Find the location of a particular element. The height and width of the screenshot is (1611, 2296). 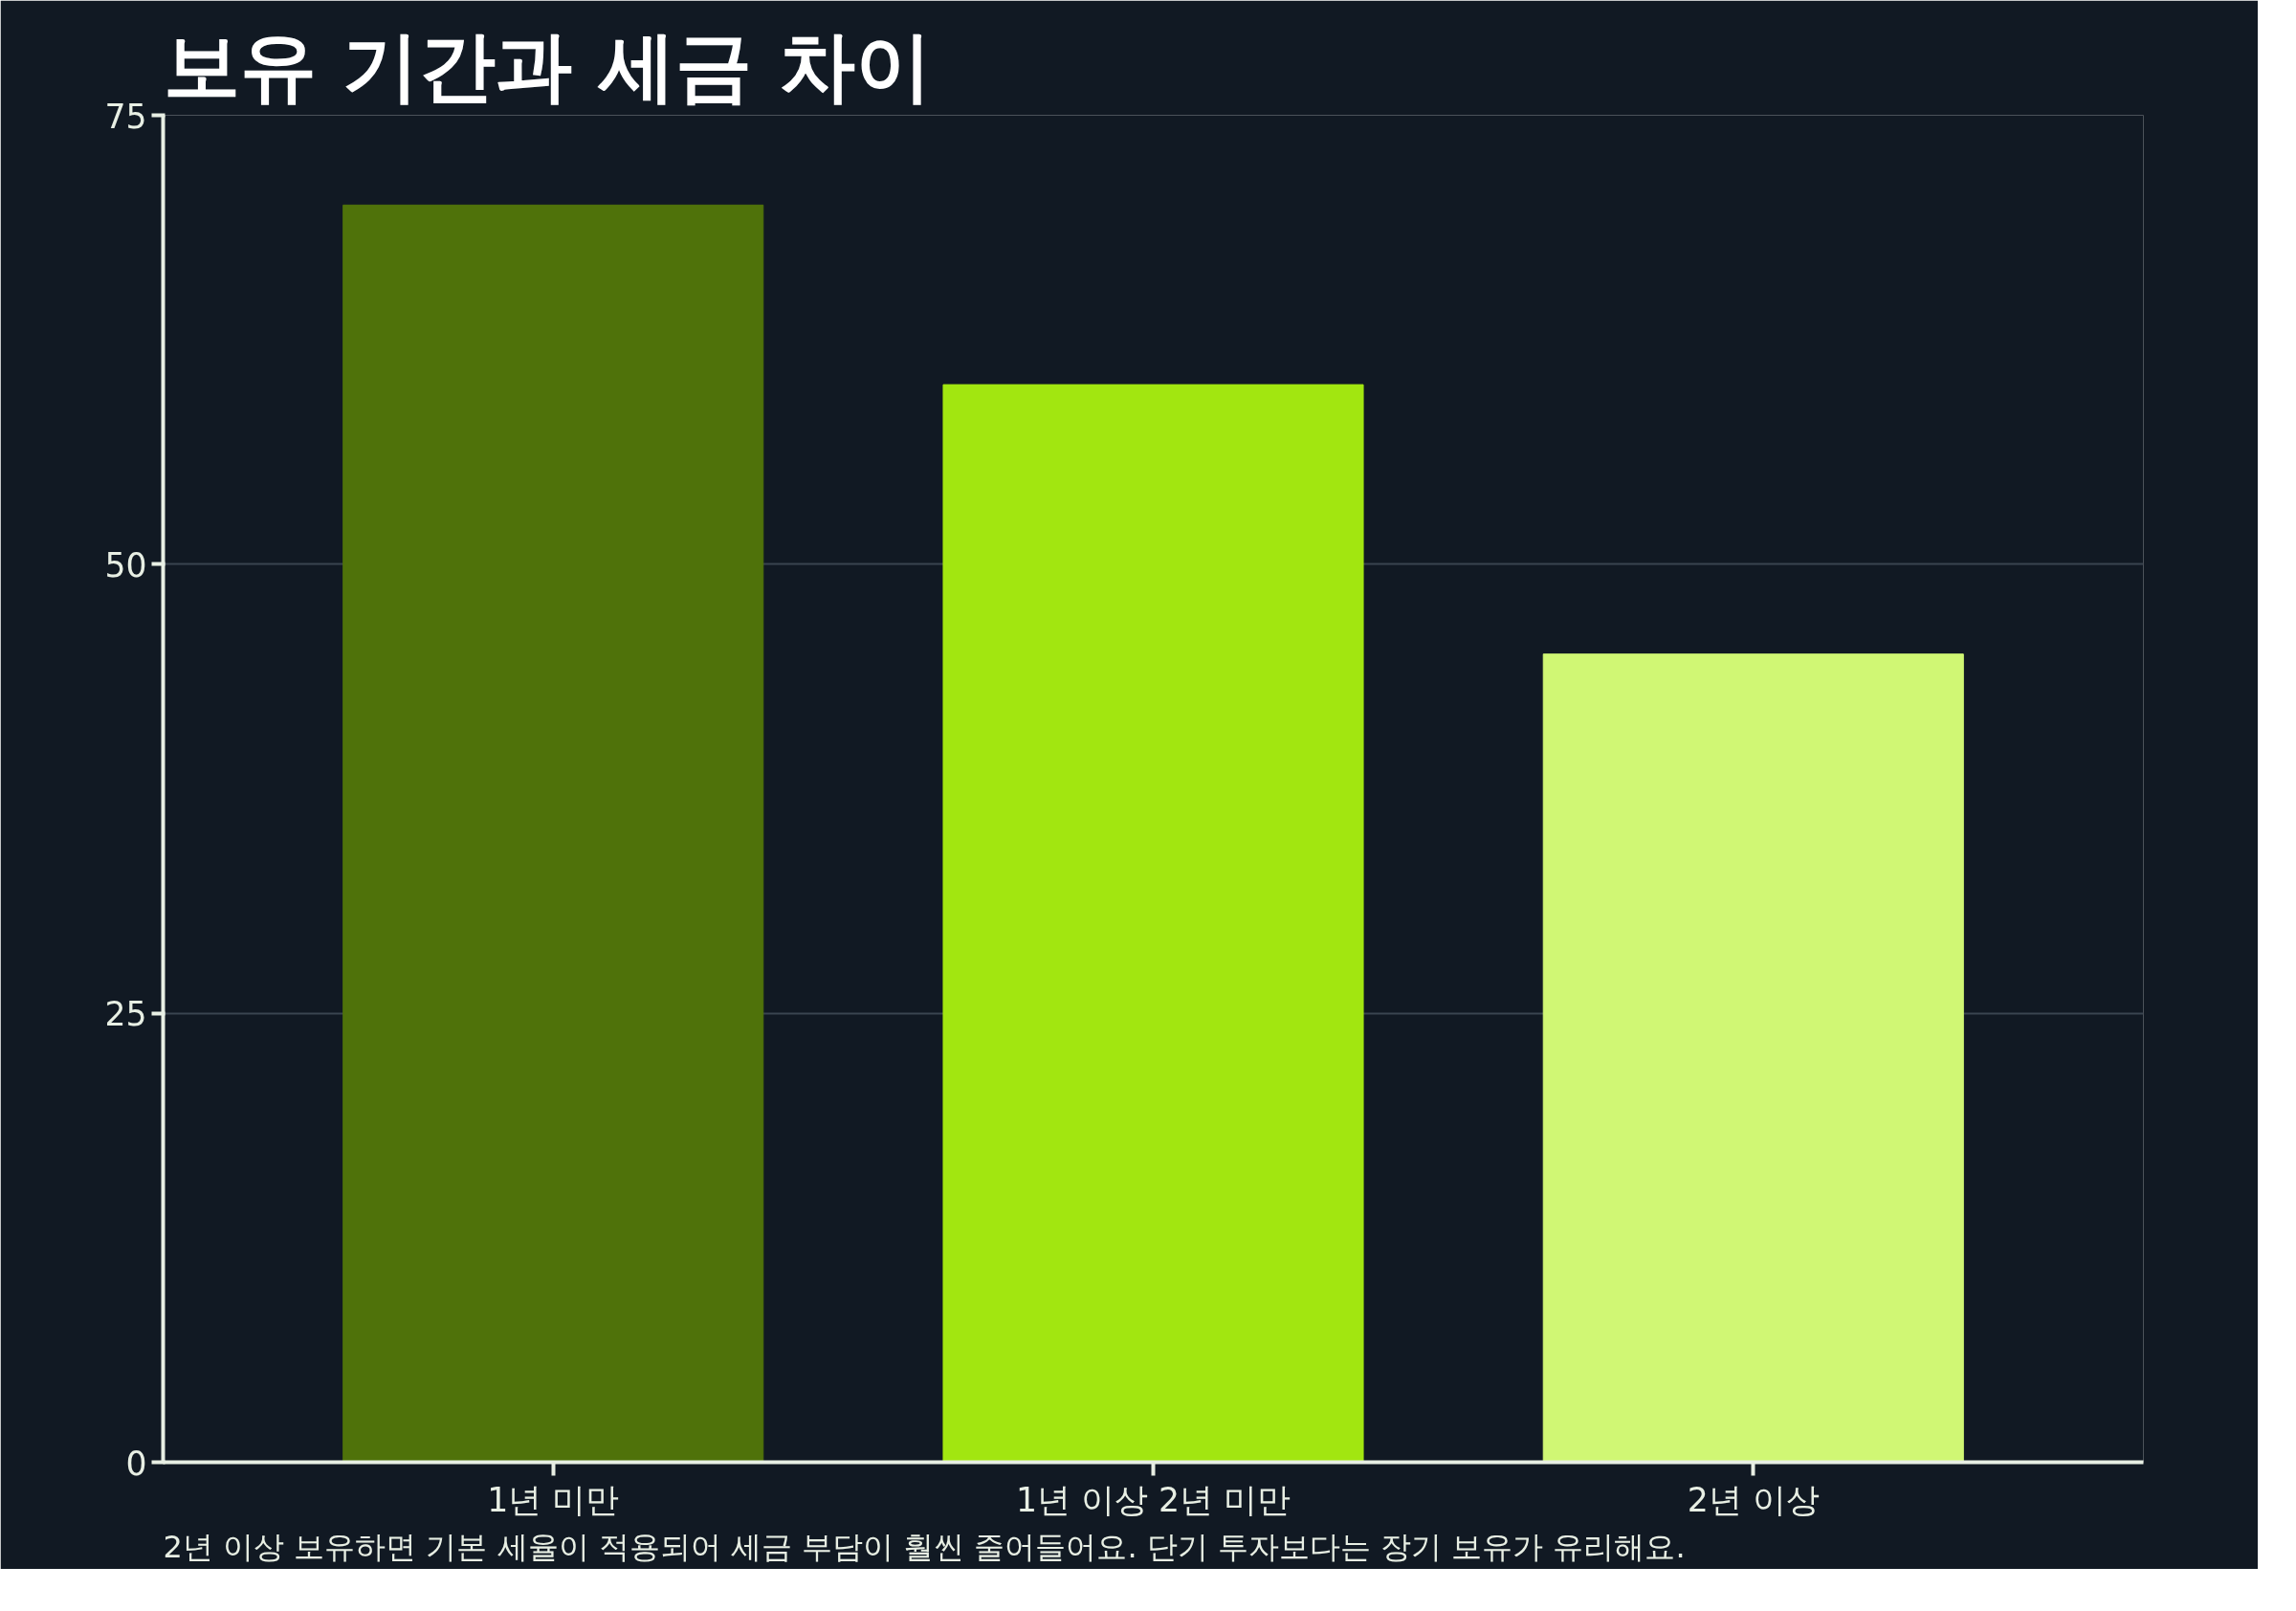

text: 2년 이상 보유하면 기본 세율이 적용되어 세금 부담이 훨씬 줄어들어요. 단기 투자보다는 장기 보유가 유리해요. is located at coordinates (924, 1546).